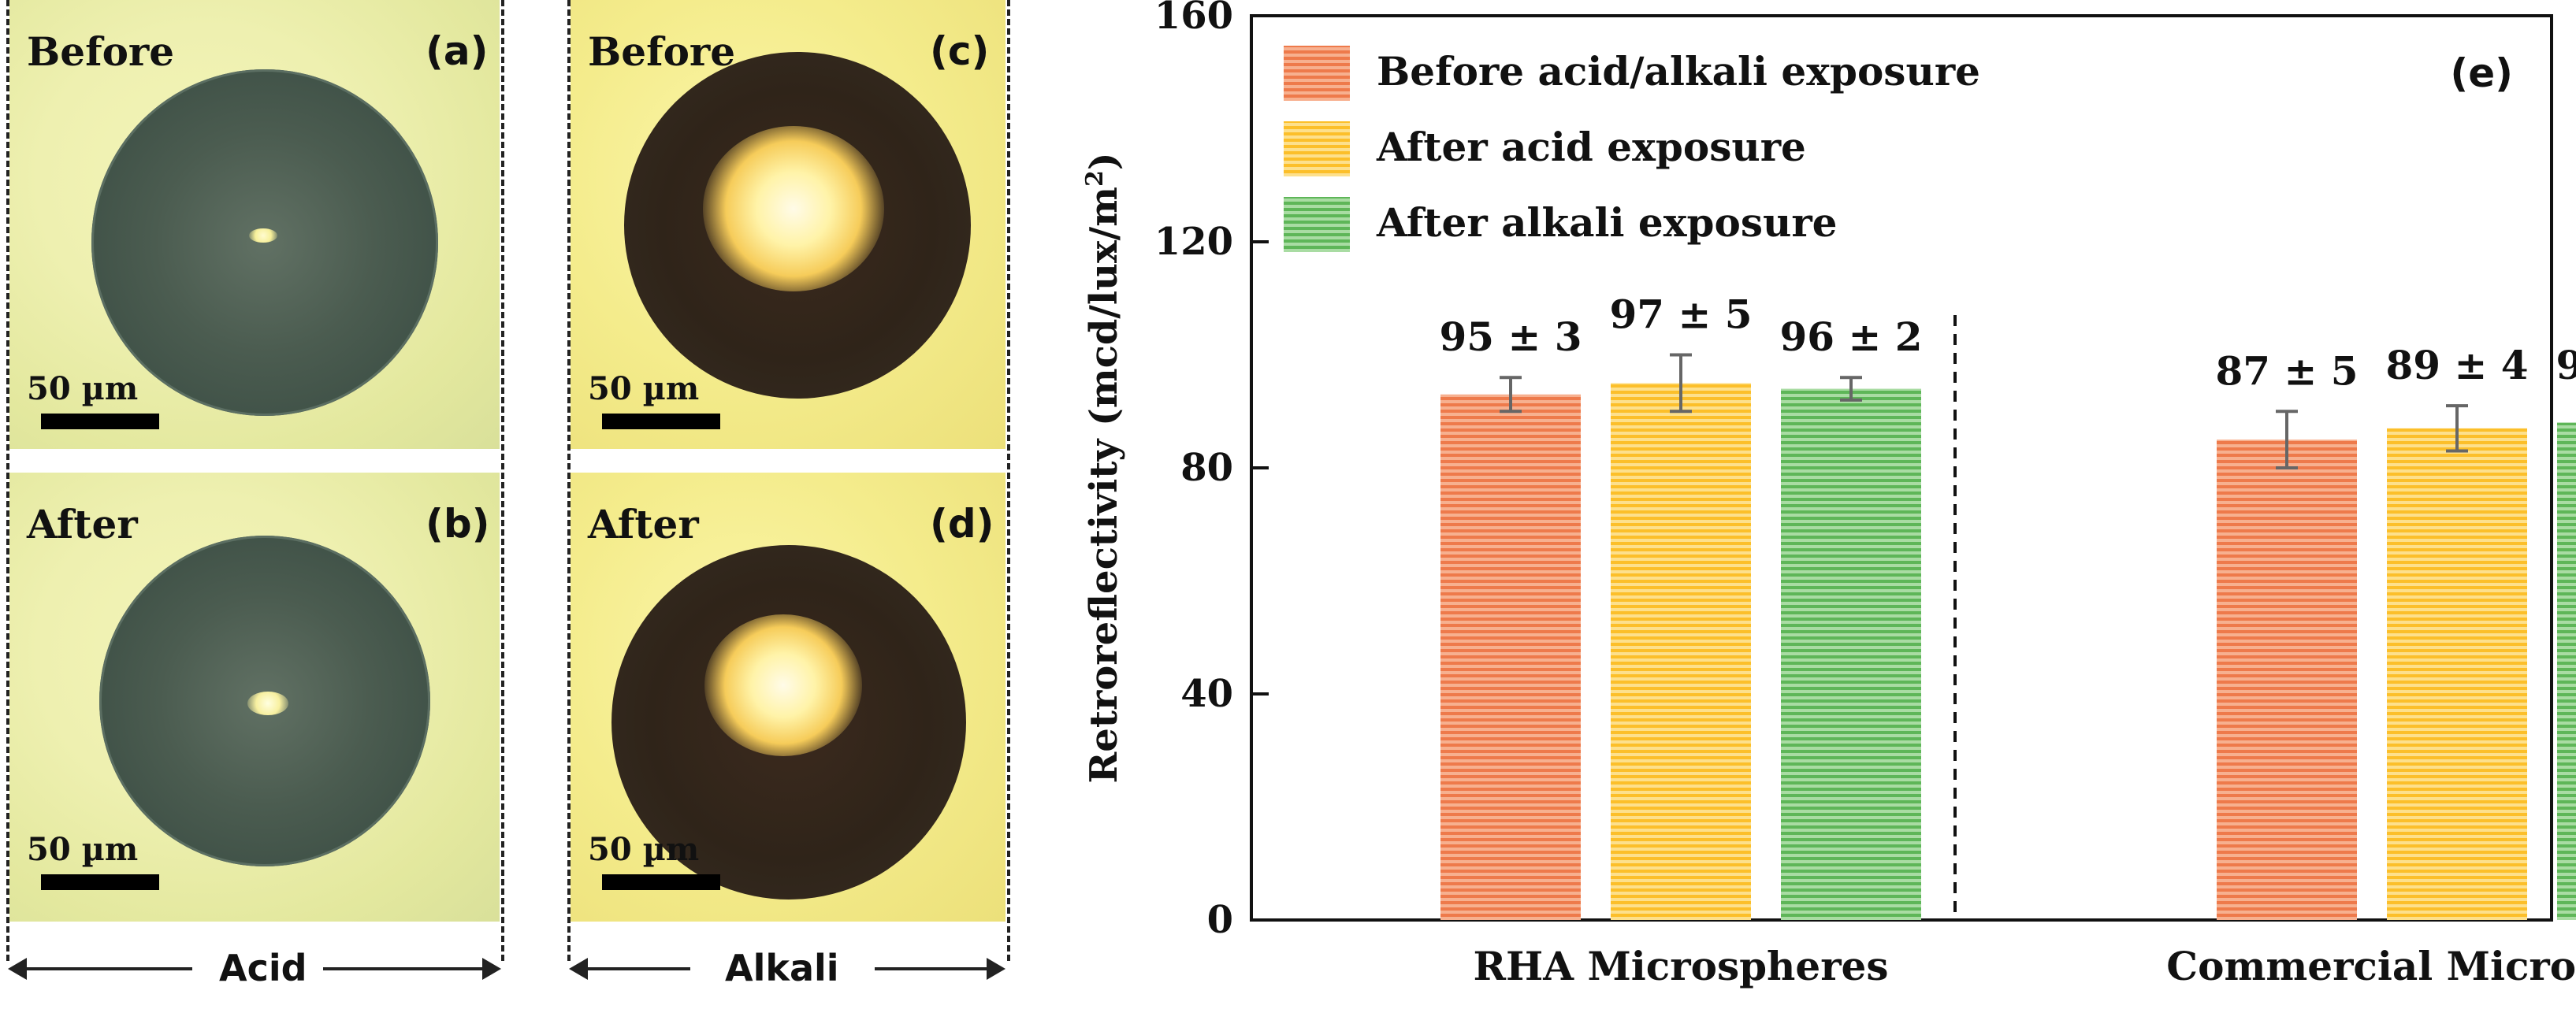  I want to click on panel-d-label: (d), so click(962, 524).